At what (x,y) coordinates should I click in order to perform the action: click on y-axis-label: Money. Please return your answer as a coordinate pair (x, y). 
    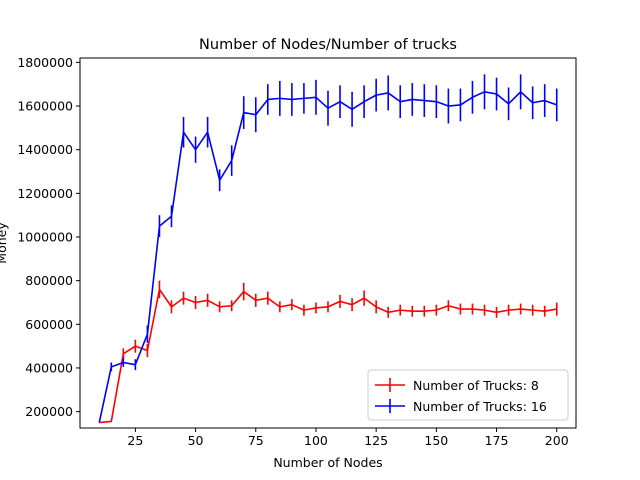
    Looking at the image, I should click on (4, 243).